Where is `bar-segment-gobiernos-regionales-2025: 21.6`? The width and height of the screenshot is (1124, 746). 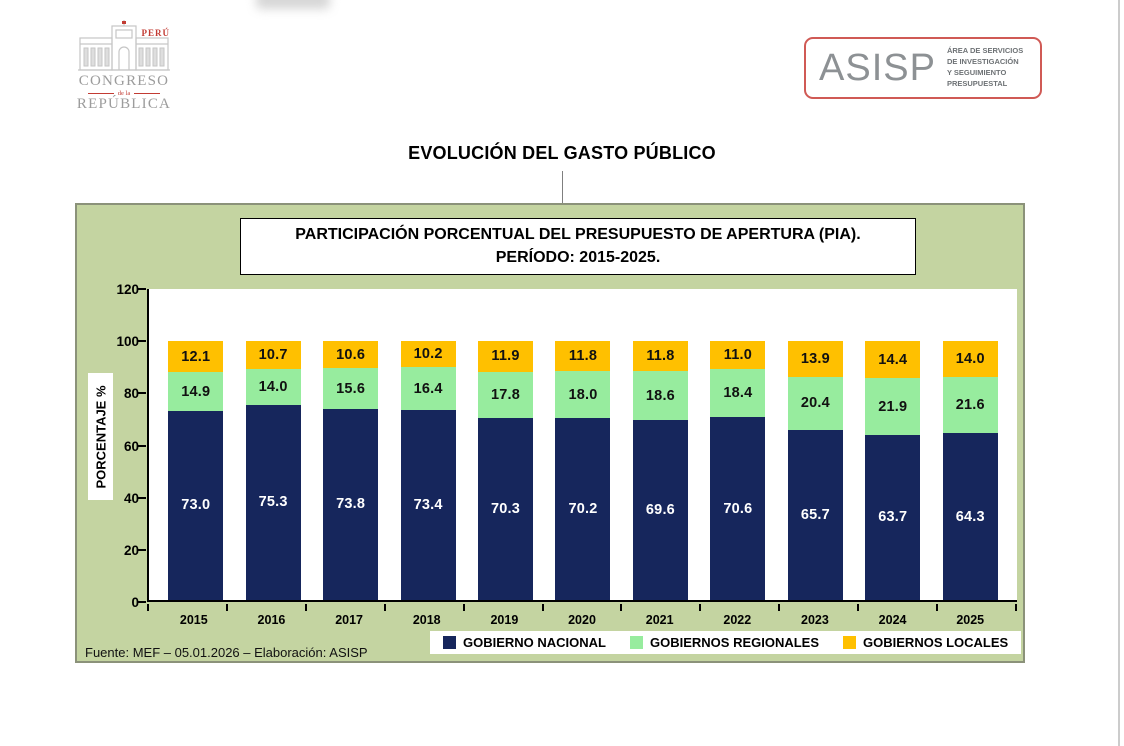
bar-segment-gobiernos-regionales-2025: 21.6 is located at coordinates (970, 405).